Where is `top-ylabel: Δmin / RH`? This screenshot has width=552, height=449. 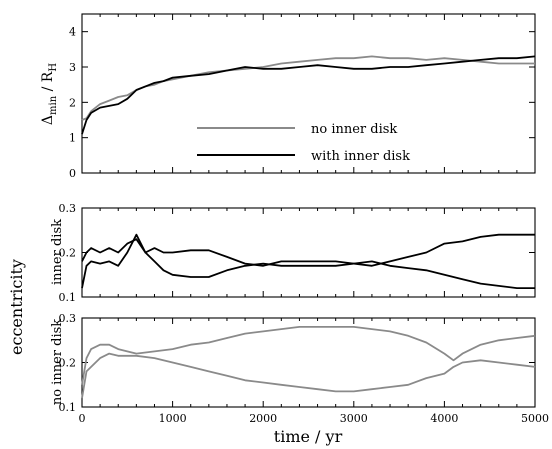 top-ylabel: Δmin / RH is located at coordinates (49, 94).